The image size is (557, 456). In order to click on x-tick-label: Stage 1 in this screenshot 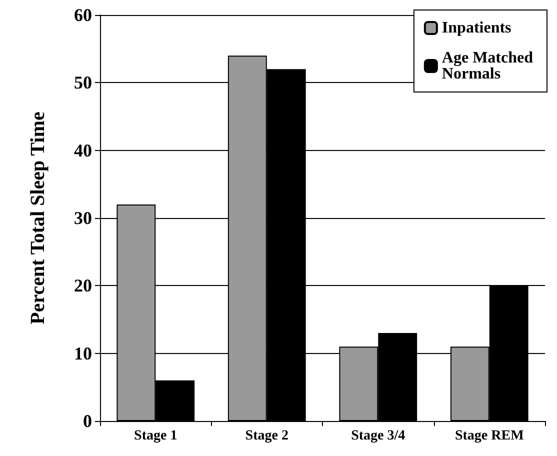, I will do `click(156, 436)`.